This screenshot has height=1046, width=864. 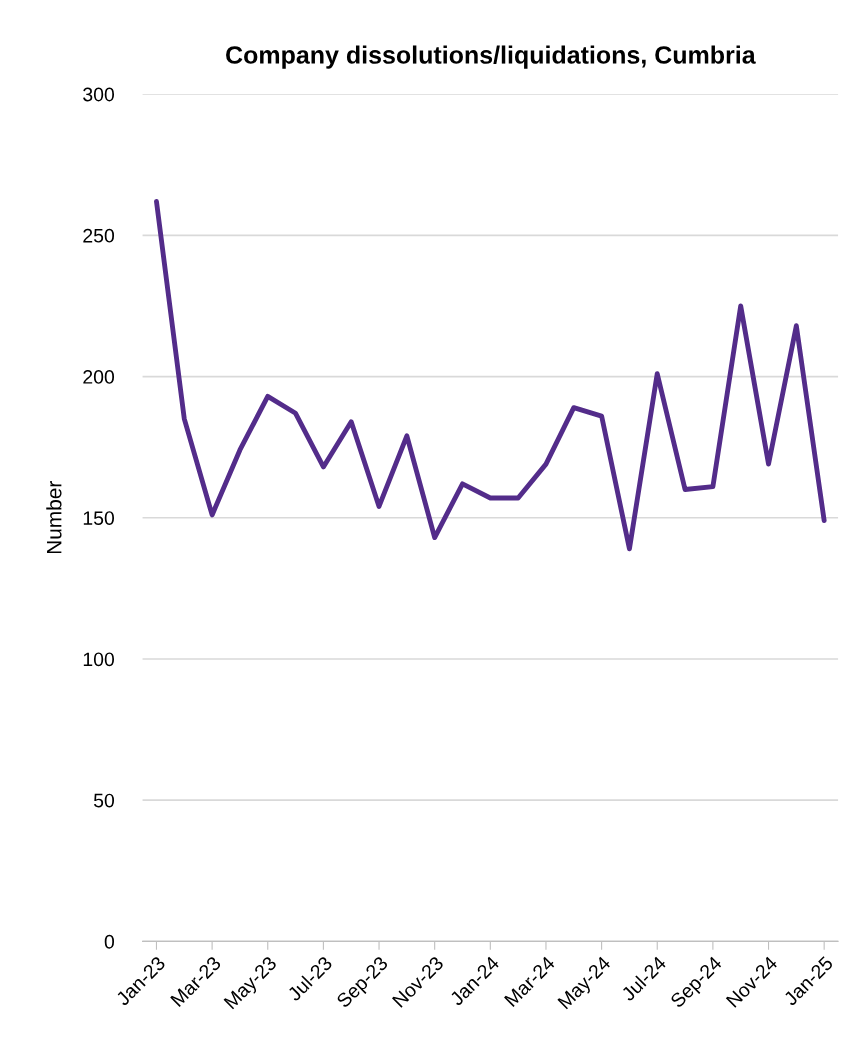 I want to click on y-tick-label: 250, so click(x=99, y=235).